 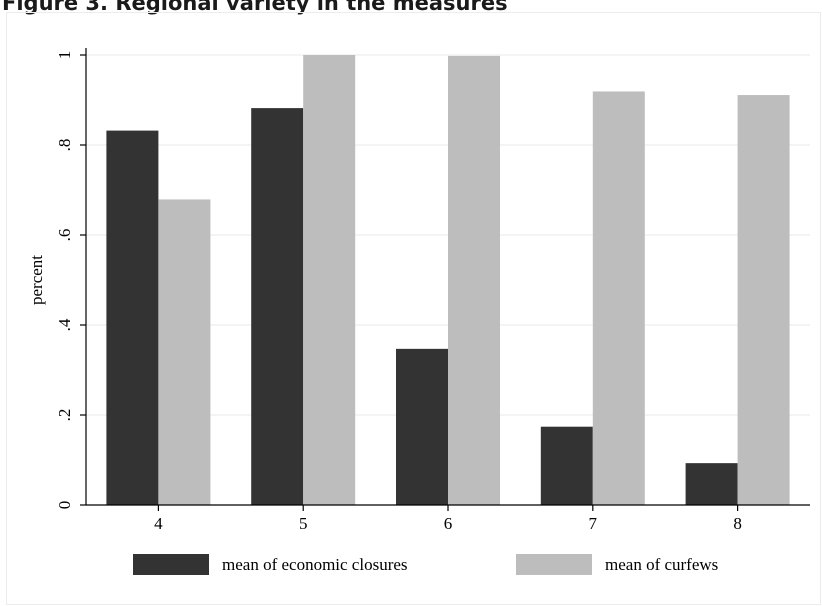 I want to click on x-tick-label: 8, so click(x=737, y=523).